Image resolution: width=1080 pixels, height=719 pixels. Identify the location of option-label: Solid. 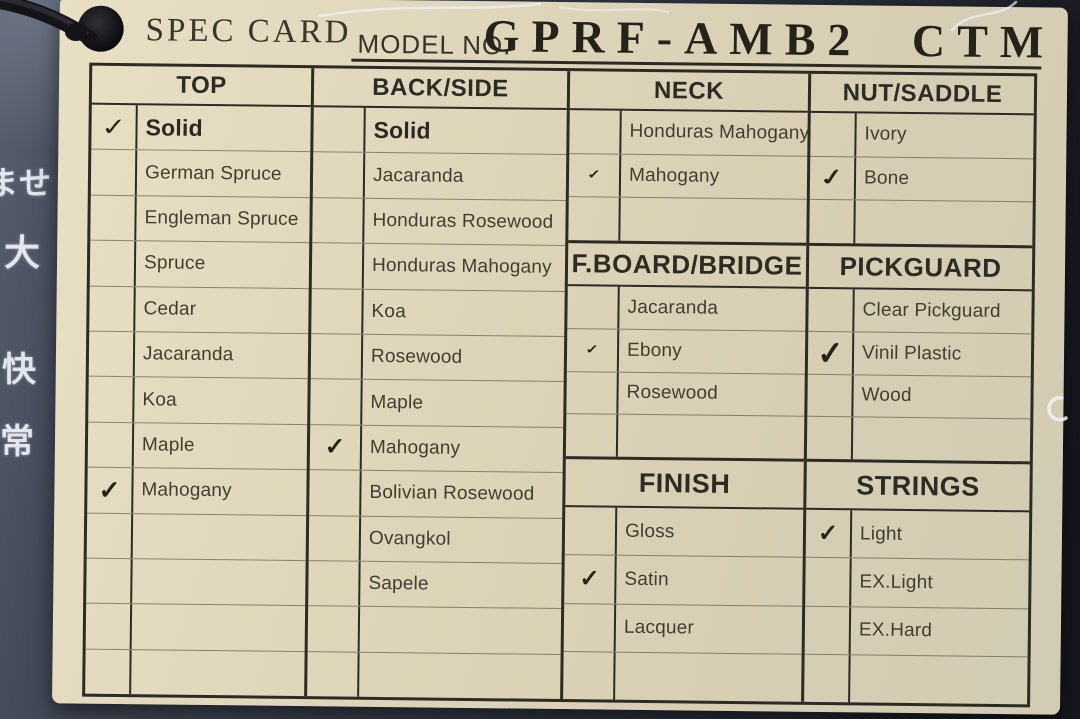
(174, 127).